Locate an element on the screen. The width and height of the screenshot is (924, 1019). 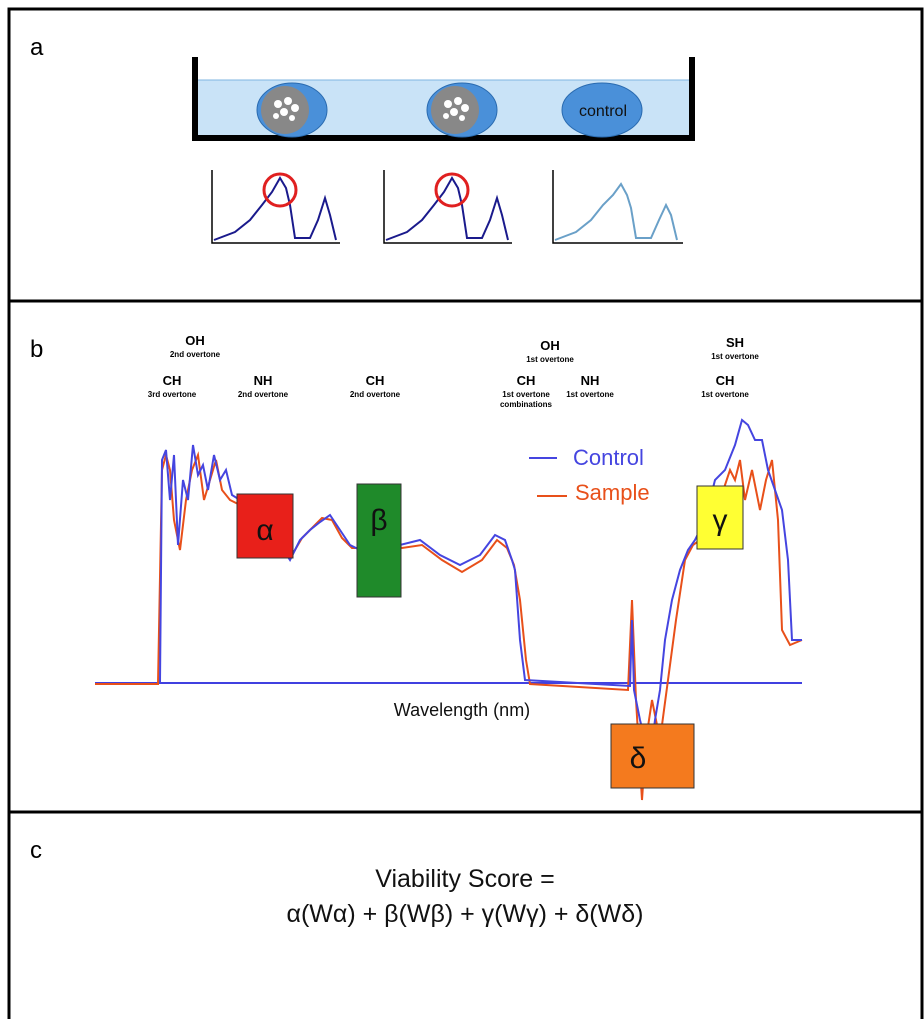
band-ordinal: 3rd is located at coordinates (154, 394).